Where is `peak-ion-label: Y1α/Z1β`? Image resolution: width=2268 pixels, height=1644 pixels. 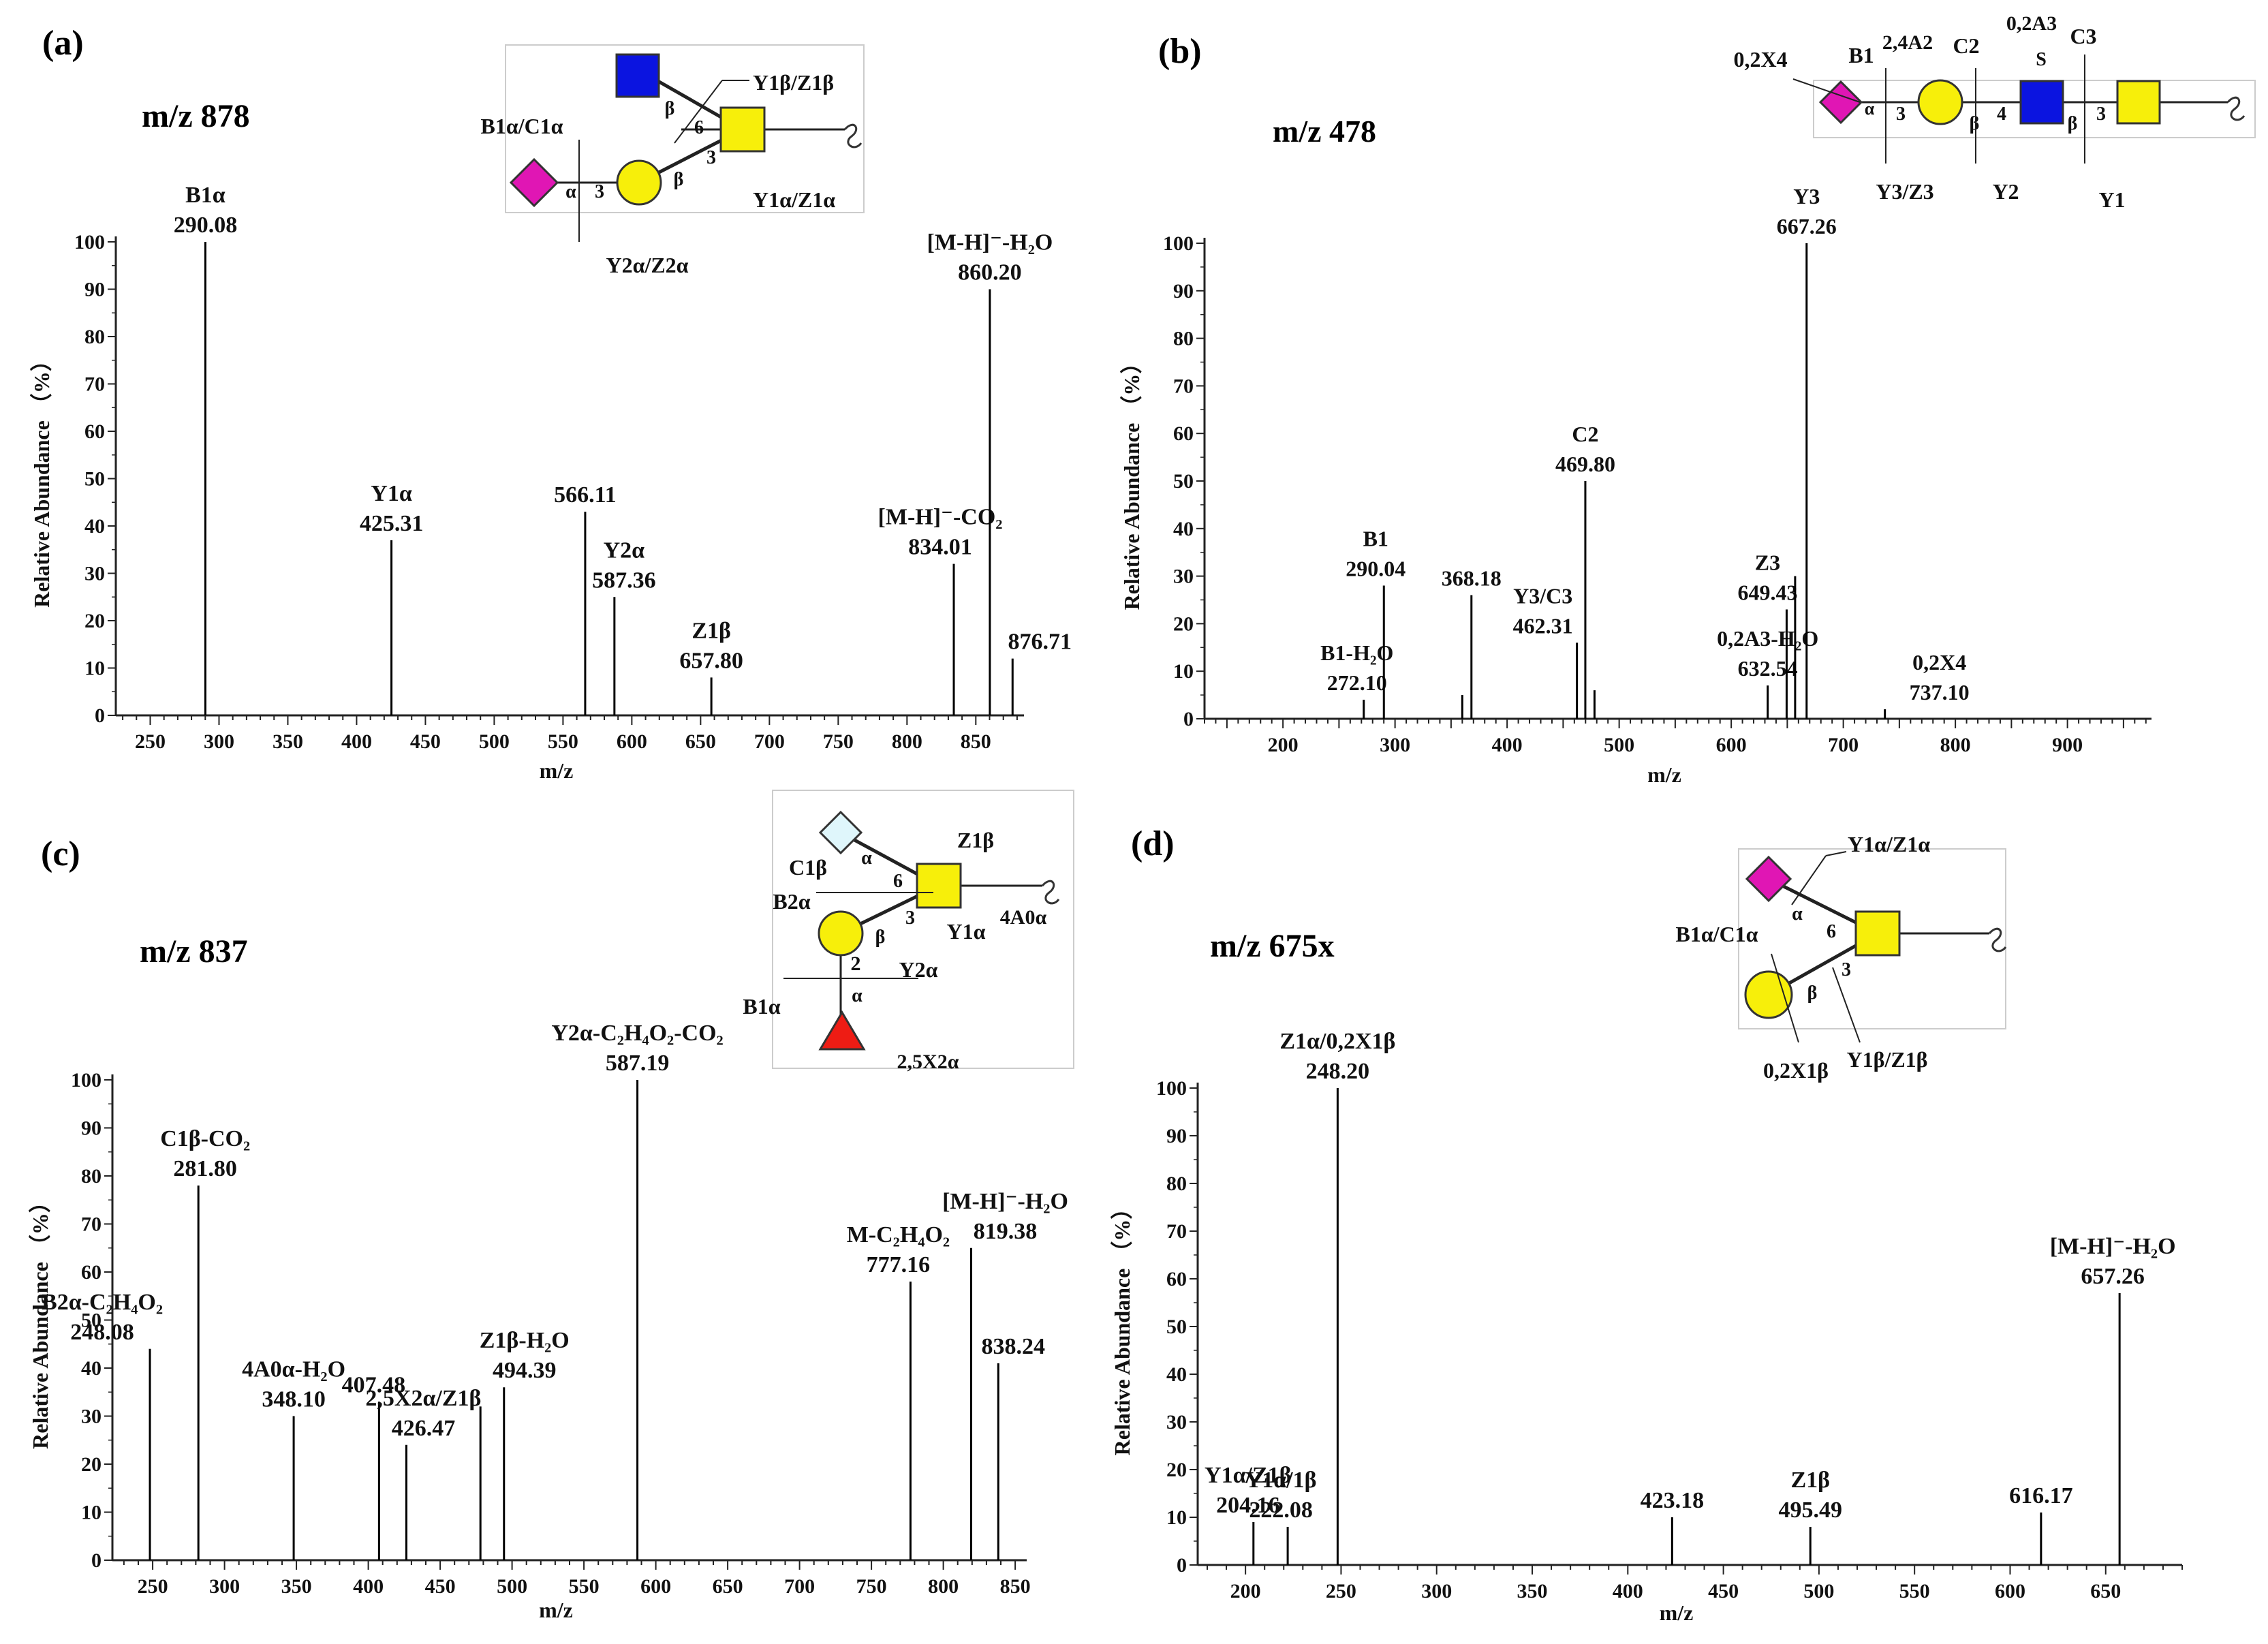
peak-ion-label: Y1α/Z1β is located at coordinates (1248, 1475).